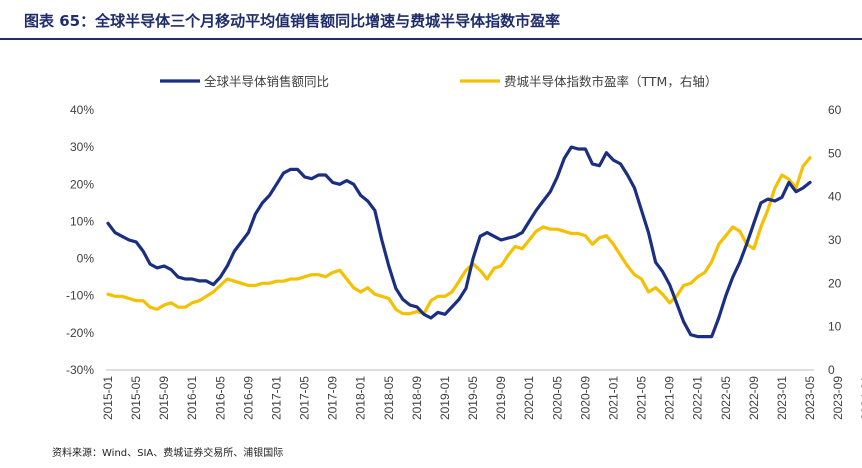 The image size is (862, 468). Describe the element at coordinates (417, 398) in the screenshot. I see `x-tick-label: 2018-09` at that location.